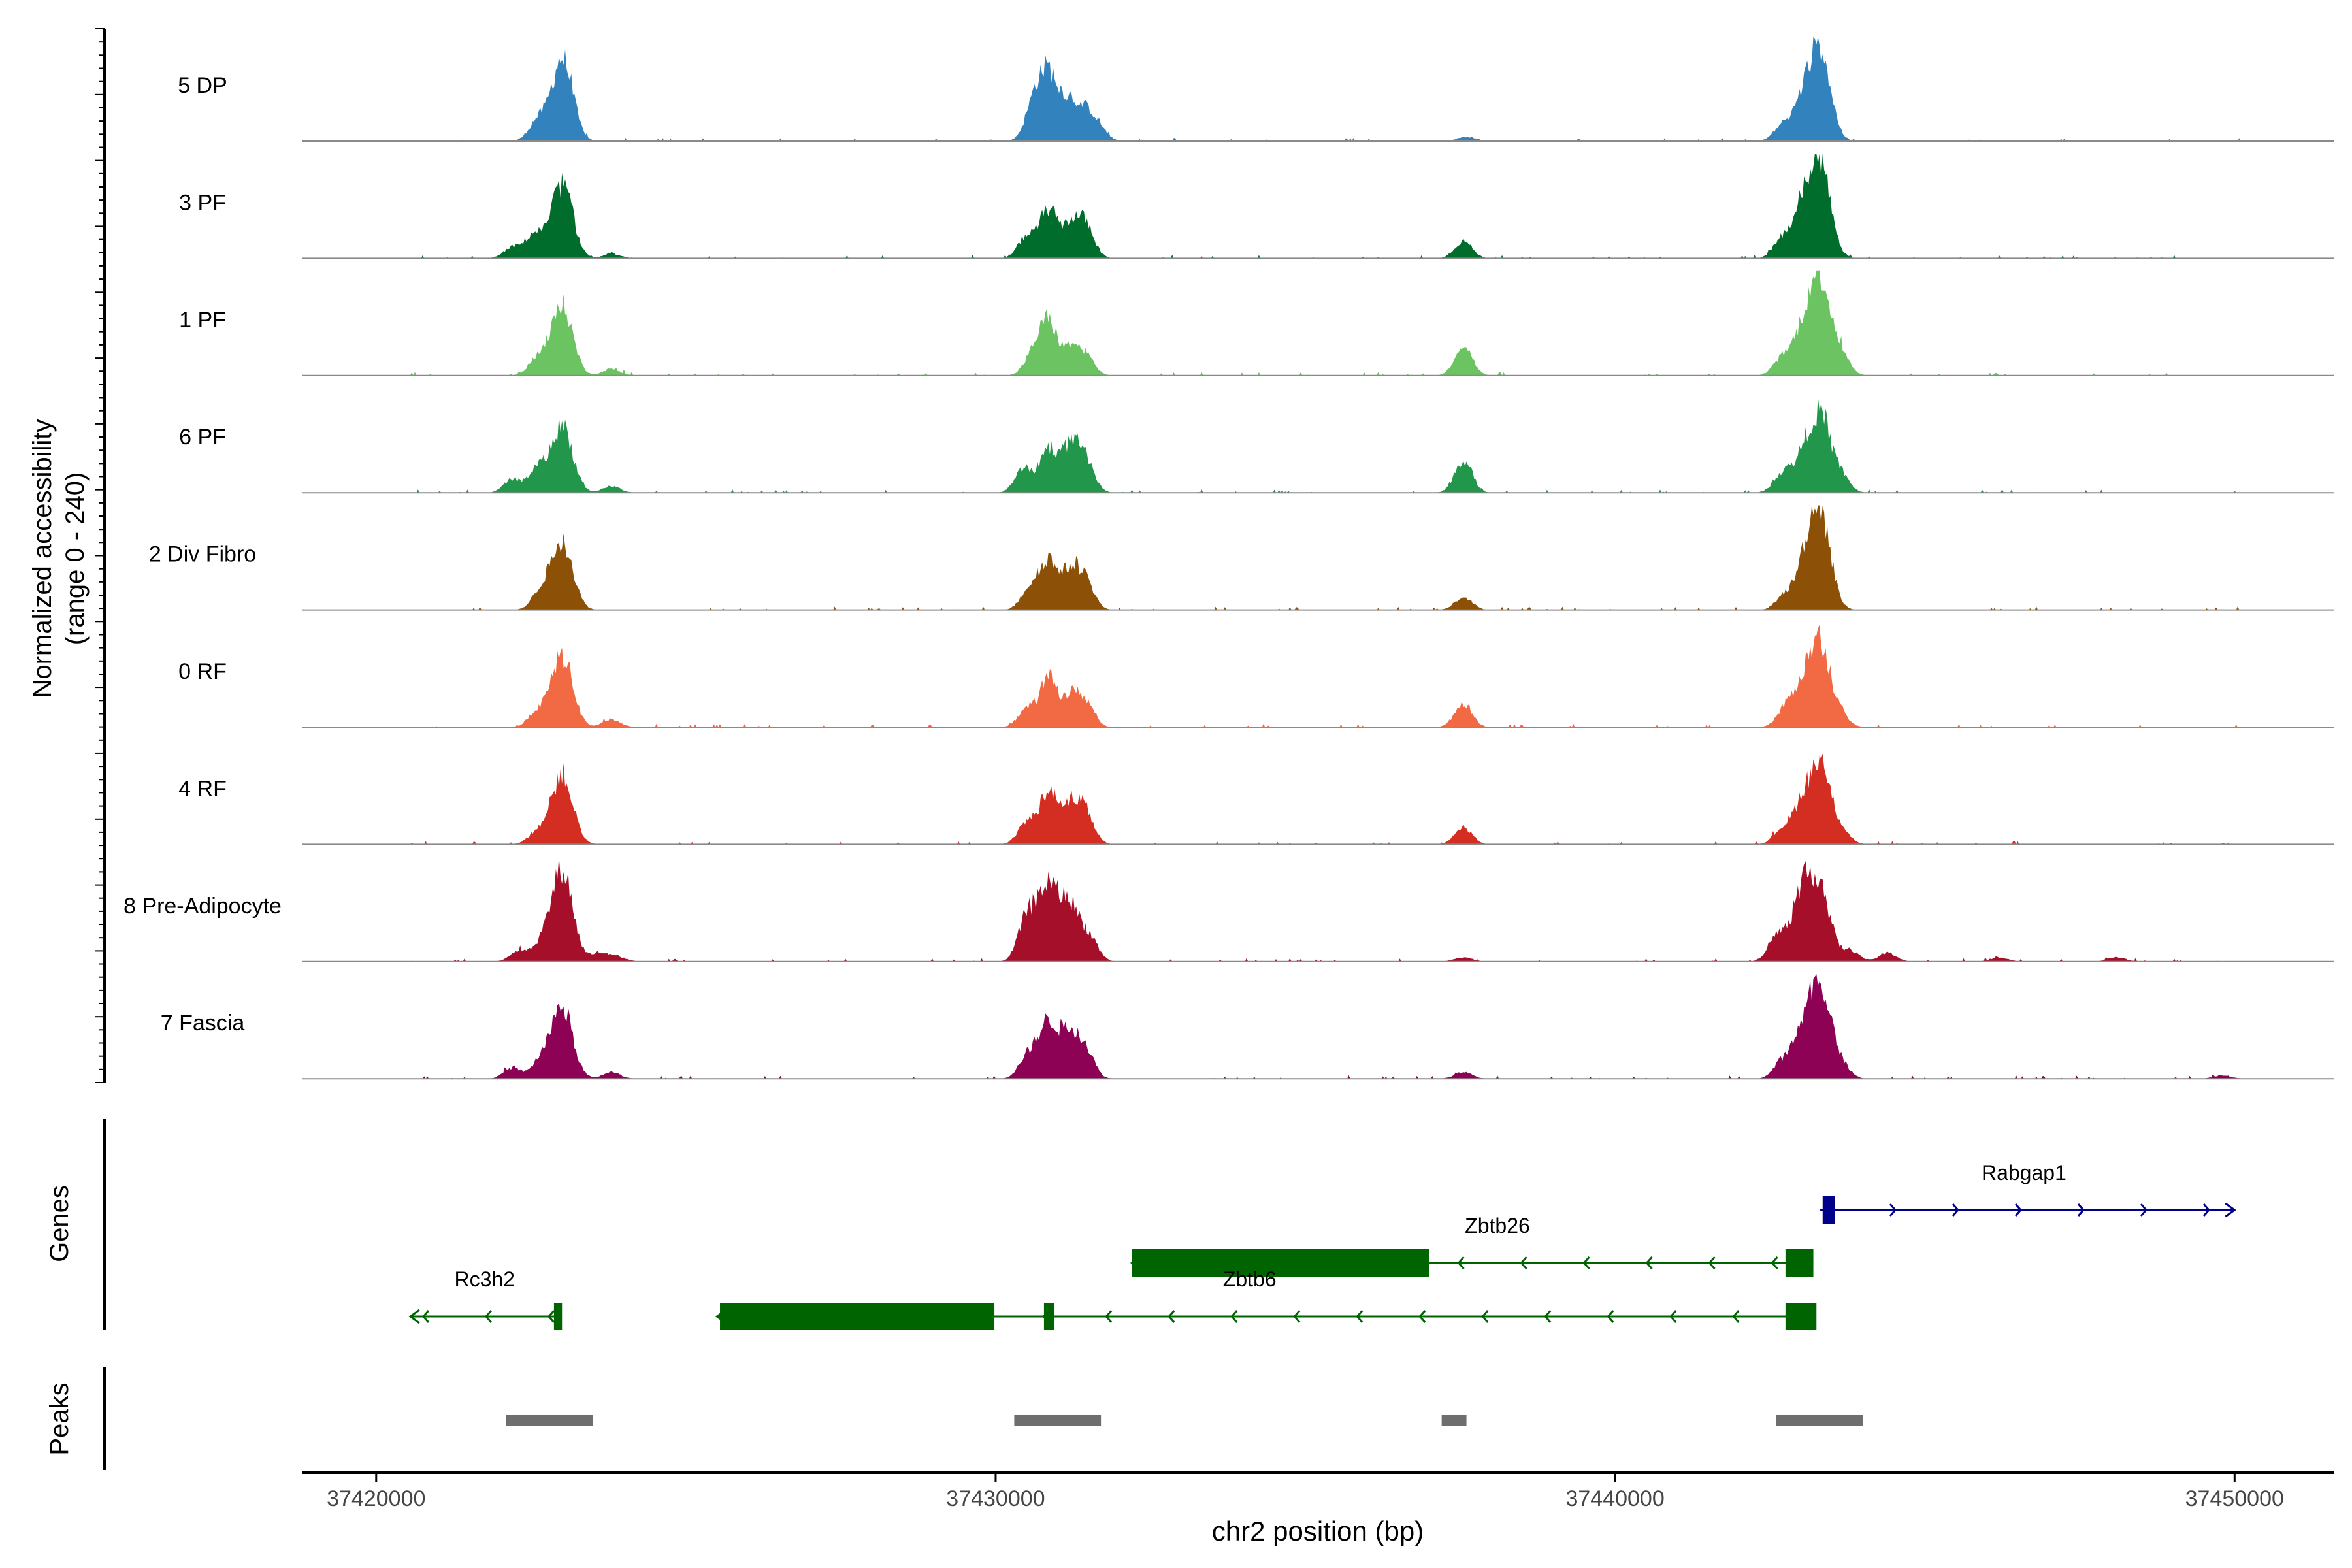 The width and height of the screenshot is (2352, 1568). Describe the element at coordinates (202, 788) in the screenshot. I see `track-label: 4 RF` at that location.